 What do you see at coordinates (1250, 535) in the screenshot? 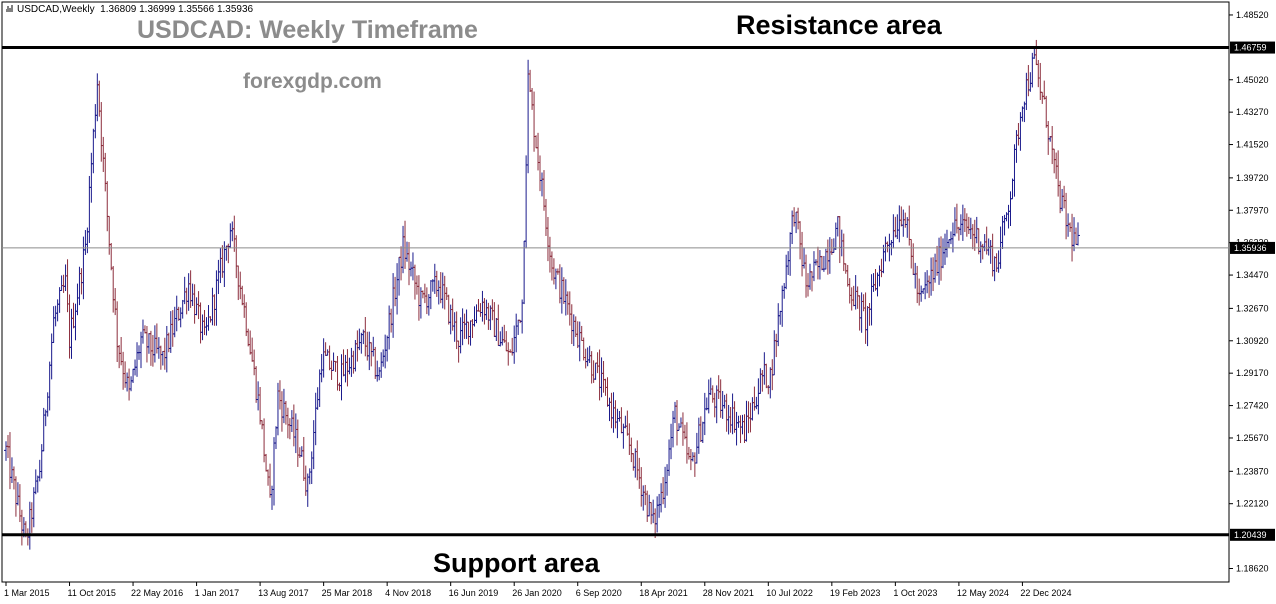
I see `price-tag-label: 1.20439` at bounding box center [1250, 535].